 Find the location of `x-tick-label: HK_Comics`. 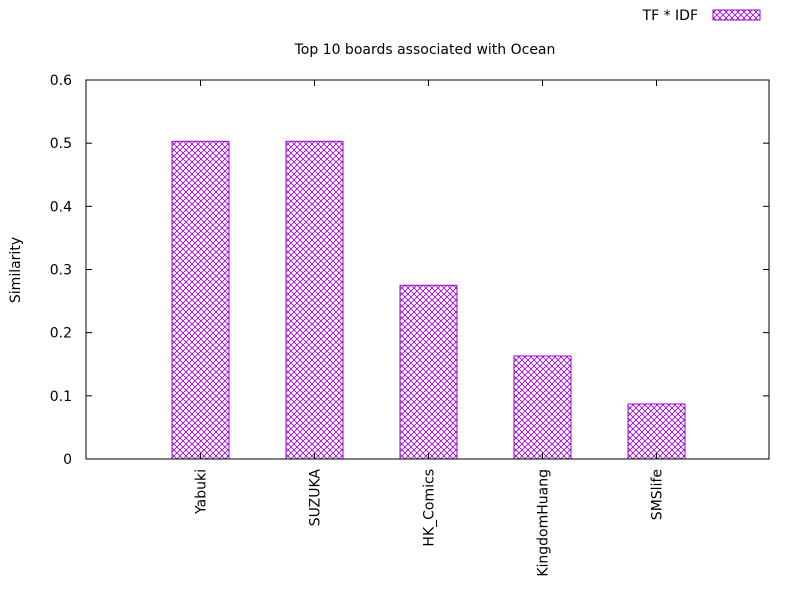

x-tick-label: HK_Comics is located at coordinates (430, 508).